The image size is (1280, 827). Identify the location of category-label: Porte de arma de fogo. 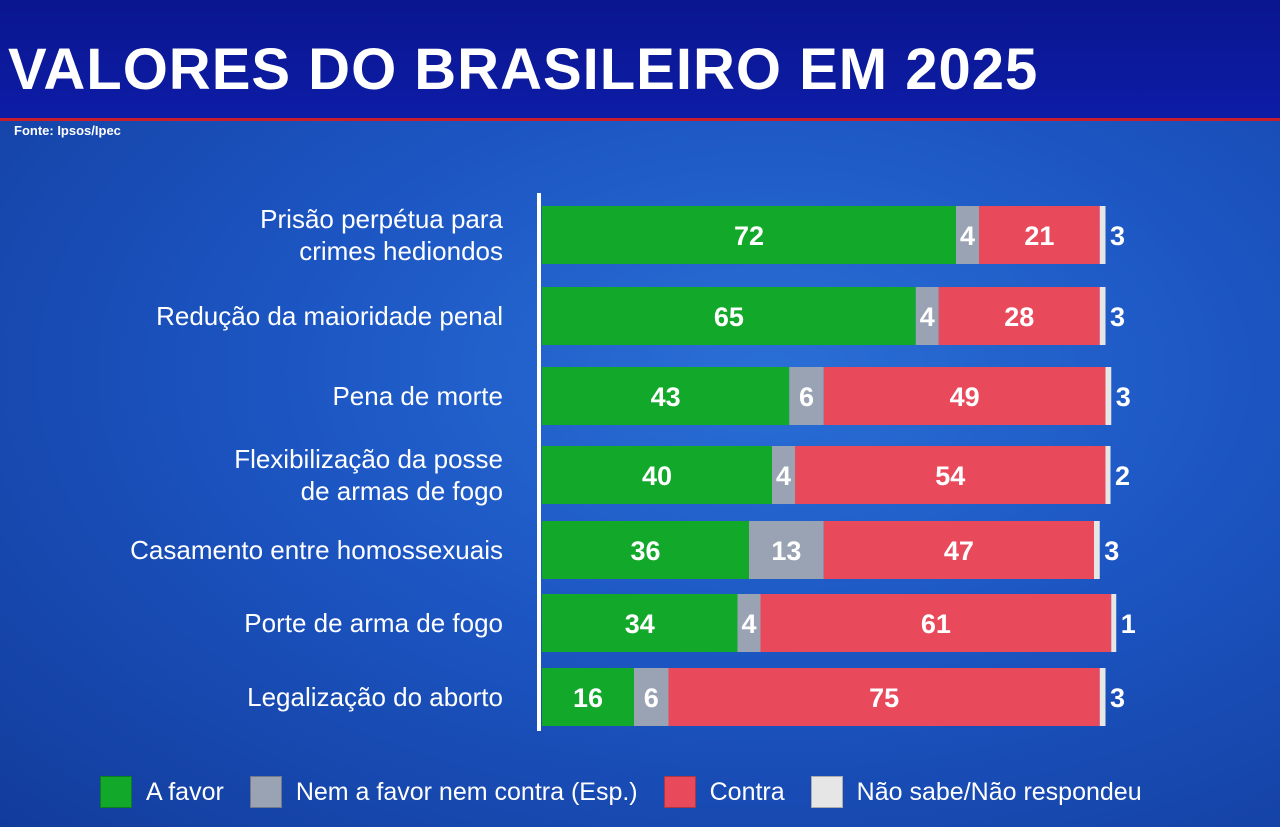
(373, 623).